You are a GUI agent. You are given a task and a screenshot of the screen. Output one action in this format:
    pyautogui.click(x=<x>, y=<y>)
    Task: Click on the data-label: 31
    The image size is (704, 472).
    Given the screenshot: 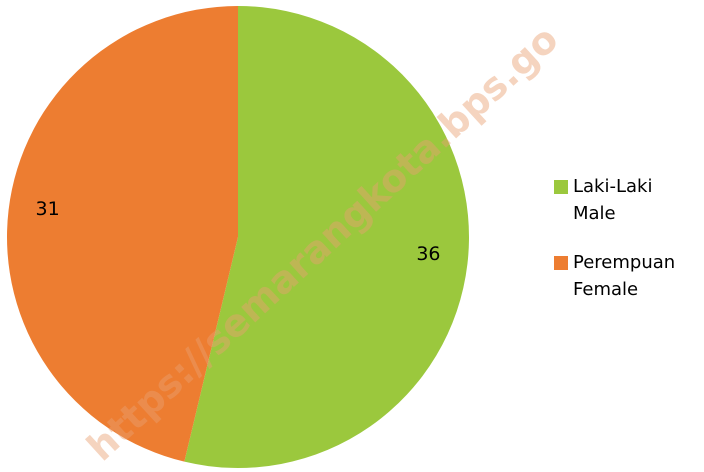 What is the action you would take?
    pyautogui.click(x=47, y=209)
    